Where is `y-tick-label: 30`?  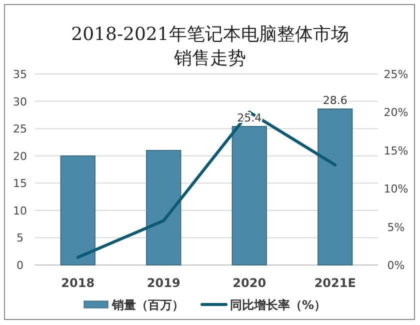
y-tick-label: 30 is located at coordinates (20, 101).